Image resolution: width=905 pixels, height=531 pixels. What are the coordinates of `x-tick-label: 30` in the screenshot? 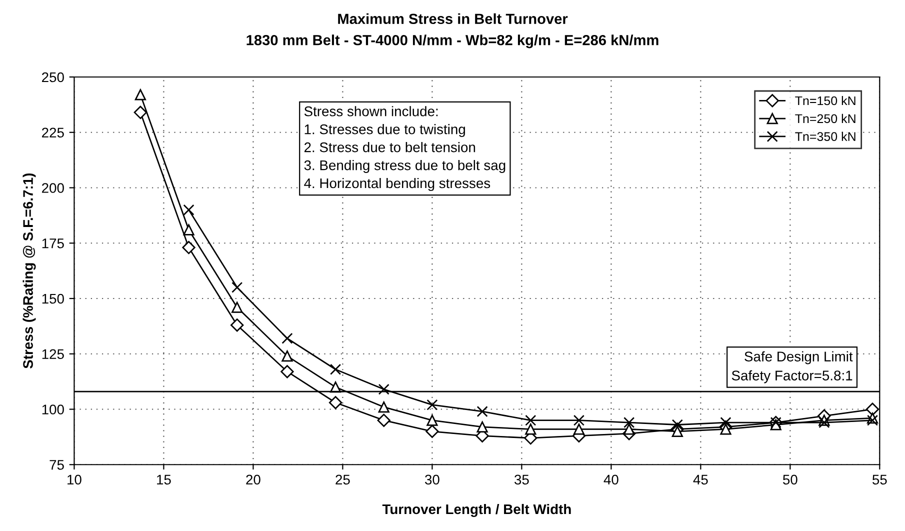 It's located at (432, 479).